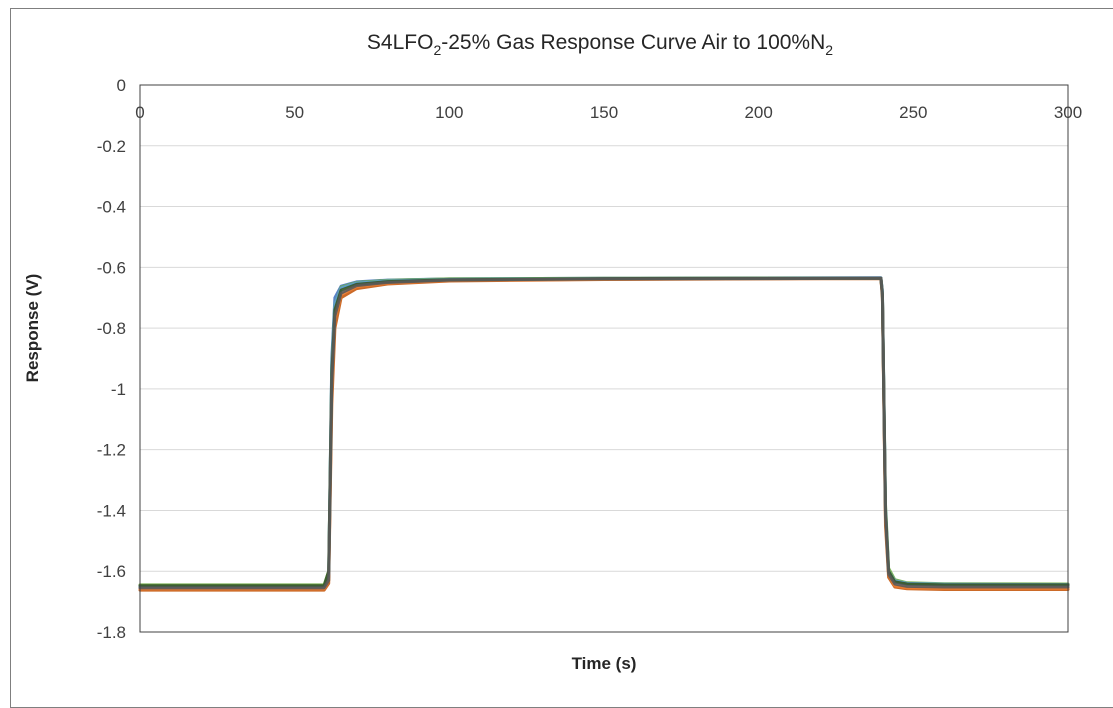 The width and height of the screenshot is (1113, 708). Describe the element at coordinates (604, 663) in the screenshot. I see `x-axis-title: Time (s)` at that location.